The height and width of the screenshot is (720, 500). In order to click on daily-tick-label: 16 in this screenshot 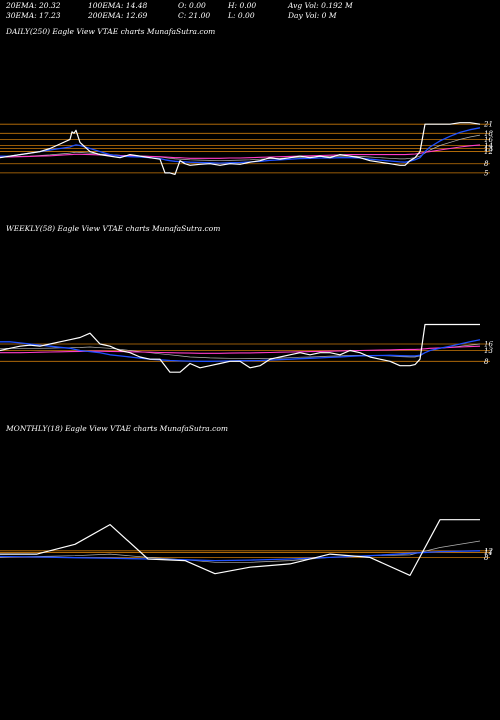, I will do `click(488, 140)`.